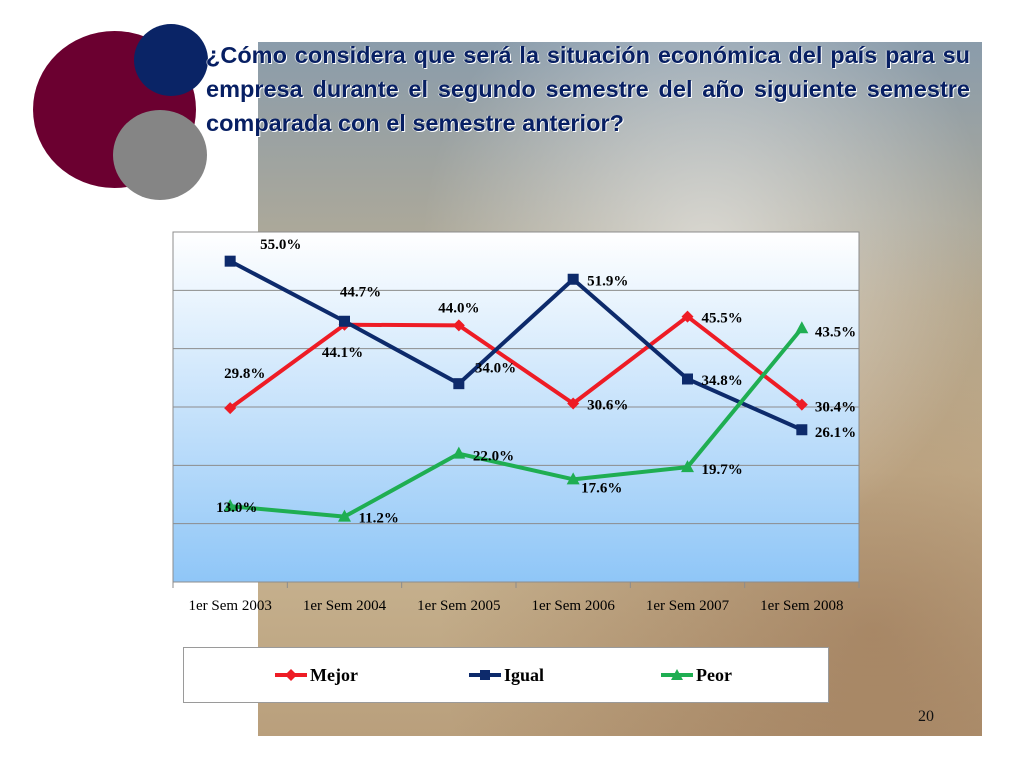 The width and height of the screenshot is (1024, 768). What do you see at coordinates (835, 408) in the screenshot?
I see `data-label-mejor: 30.4%` at bounding box center [835, 408].